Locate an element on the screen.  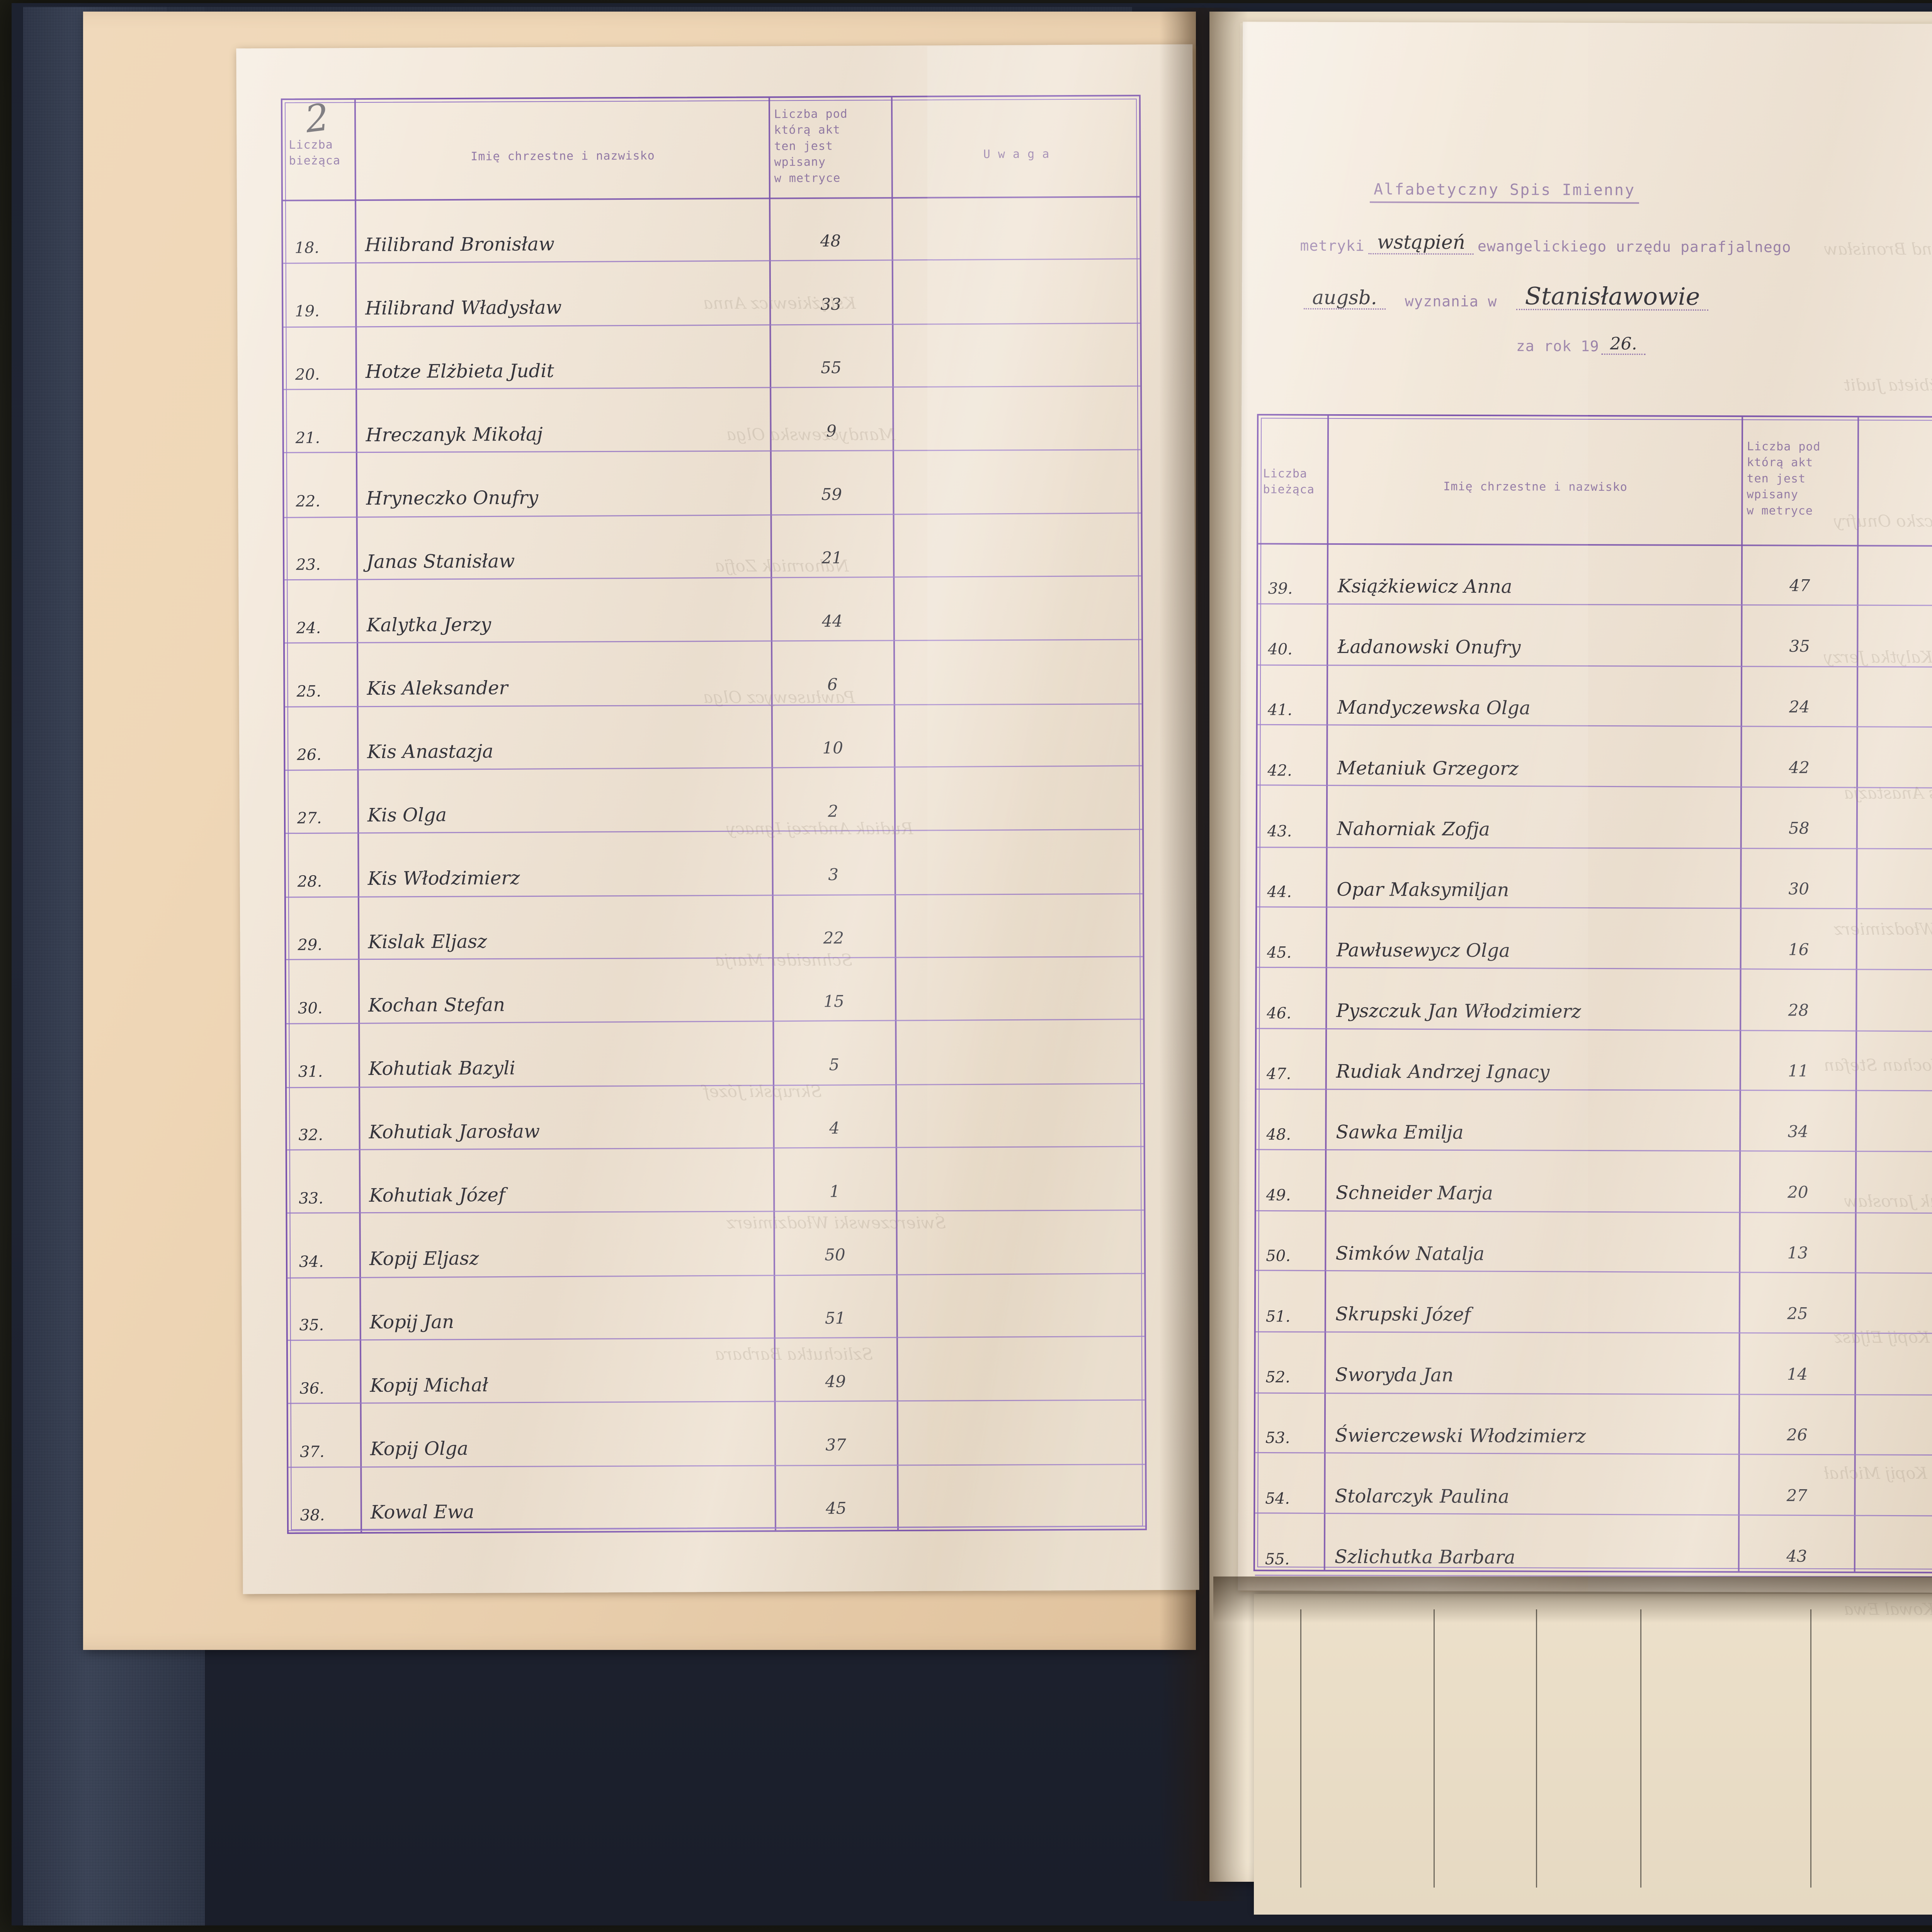
row-name-cell: Stolarczyk Paulina is located at coordinates (1423, 1497).